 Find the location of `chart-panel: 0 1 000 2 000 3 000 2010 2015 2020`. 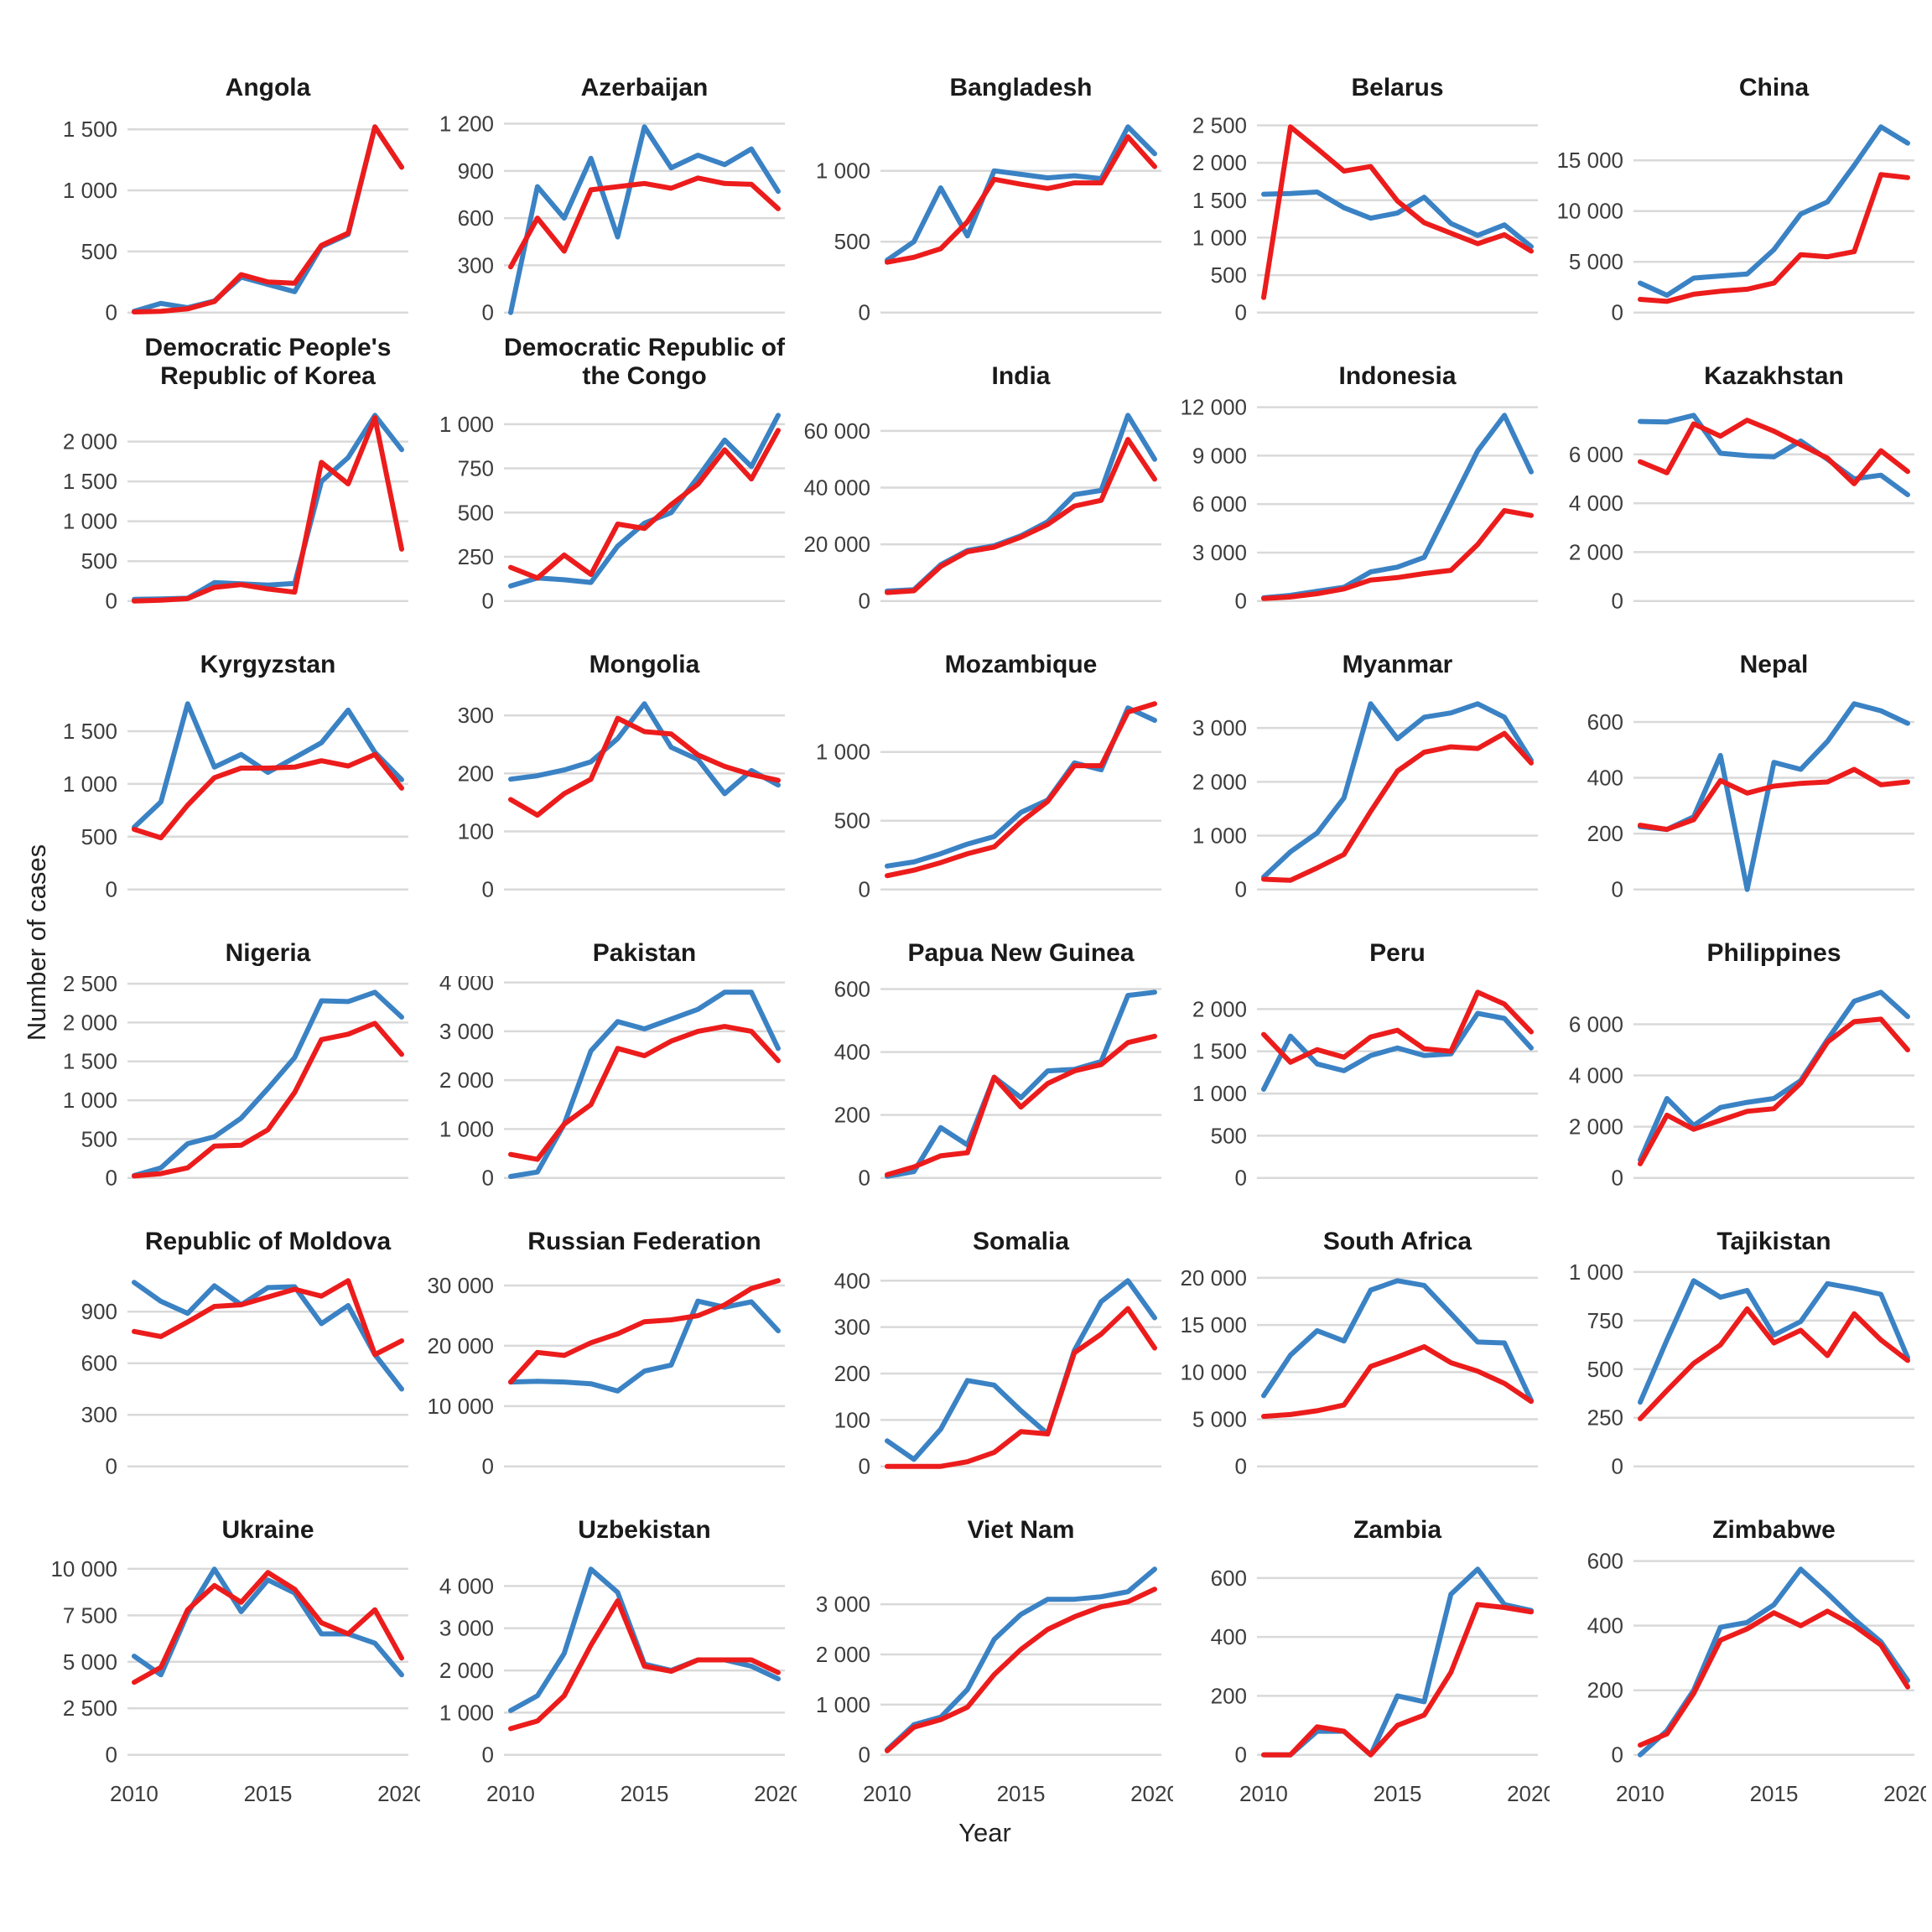

chart-panel: 0 1 000 2 000 3 000 2010 2015 2020 is located at coordinates (994, 1686).